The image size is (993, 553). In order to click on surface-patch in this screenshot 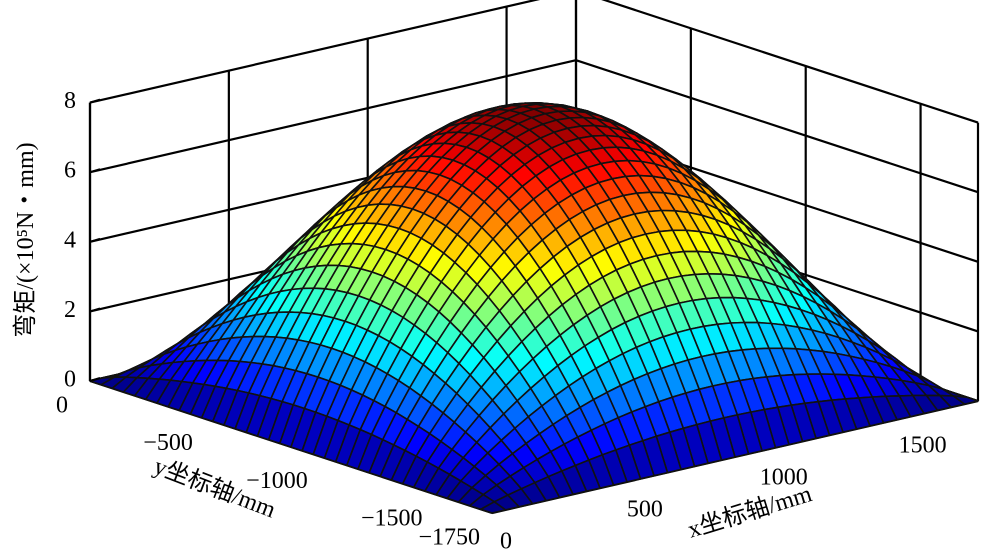, I will do `click(493, 507)`.